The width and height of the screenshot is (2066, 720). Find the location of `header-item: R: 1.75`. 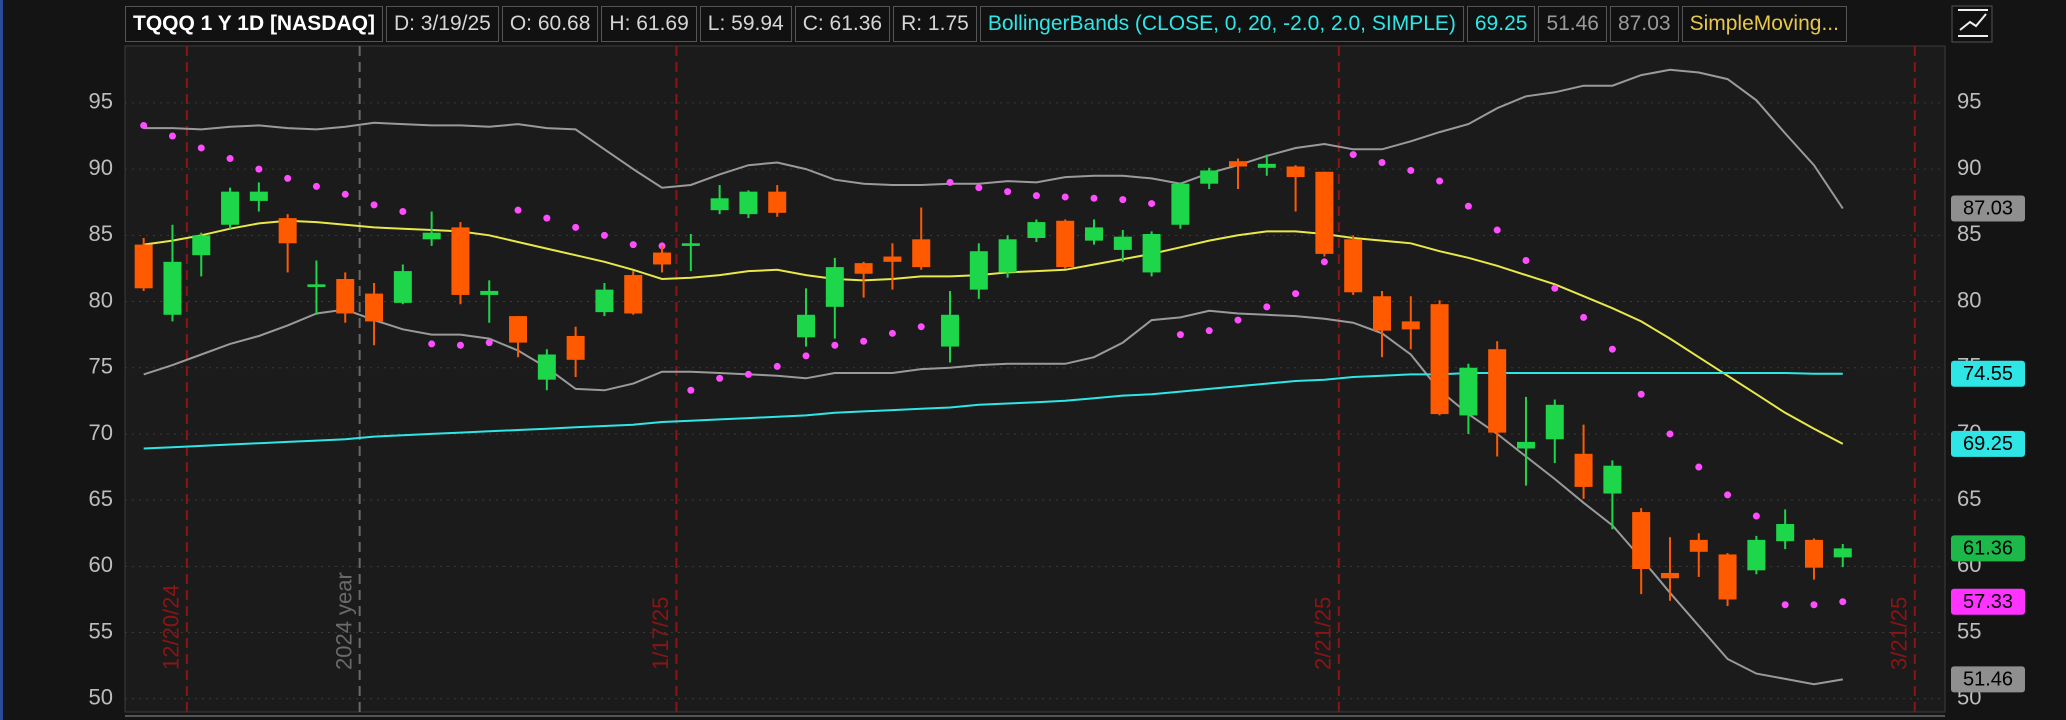

header-item: R: 1.75 is located at coordinates (935, 24).